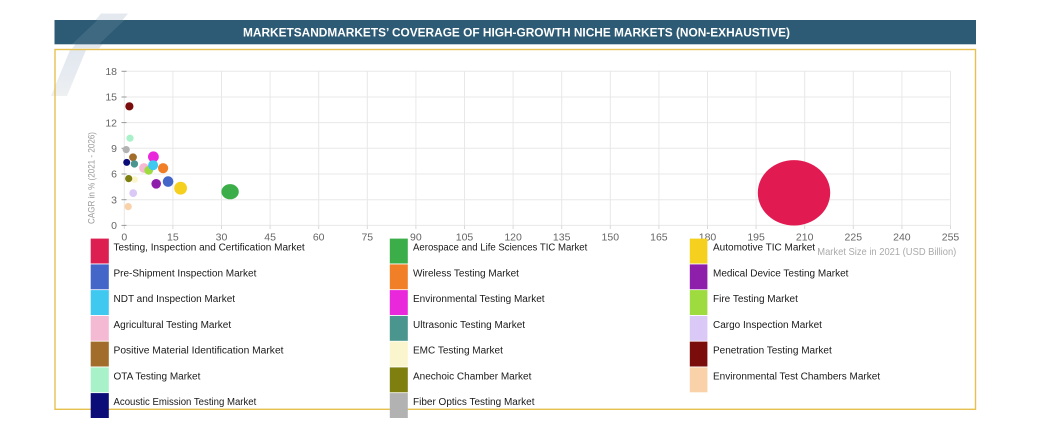  What do you see at coordinates (458, 351) in the screenshot?
I see `svg-text: EMC Testing Market` at bounding box center [458, 351].